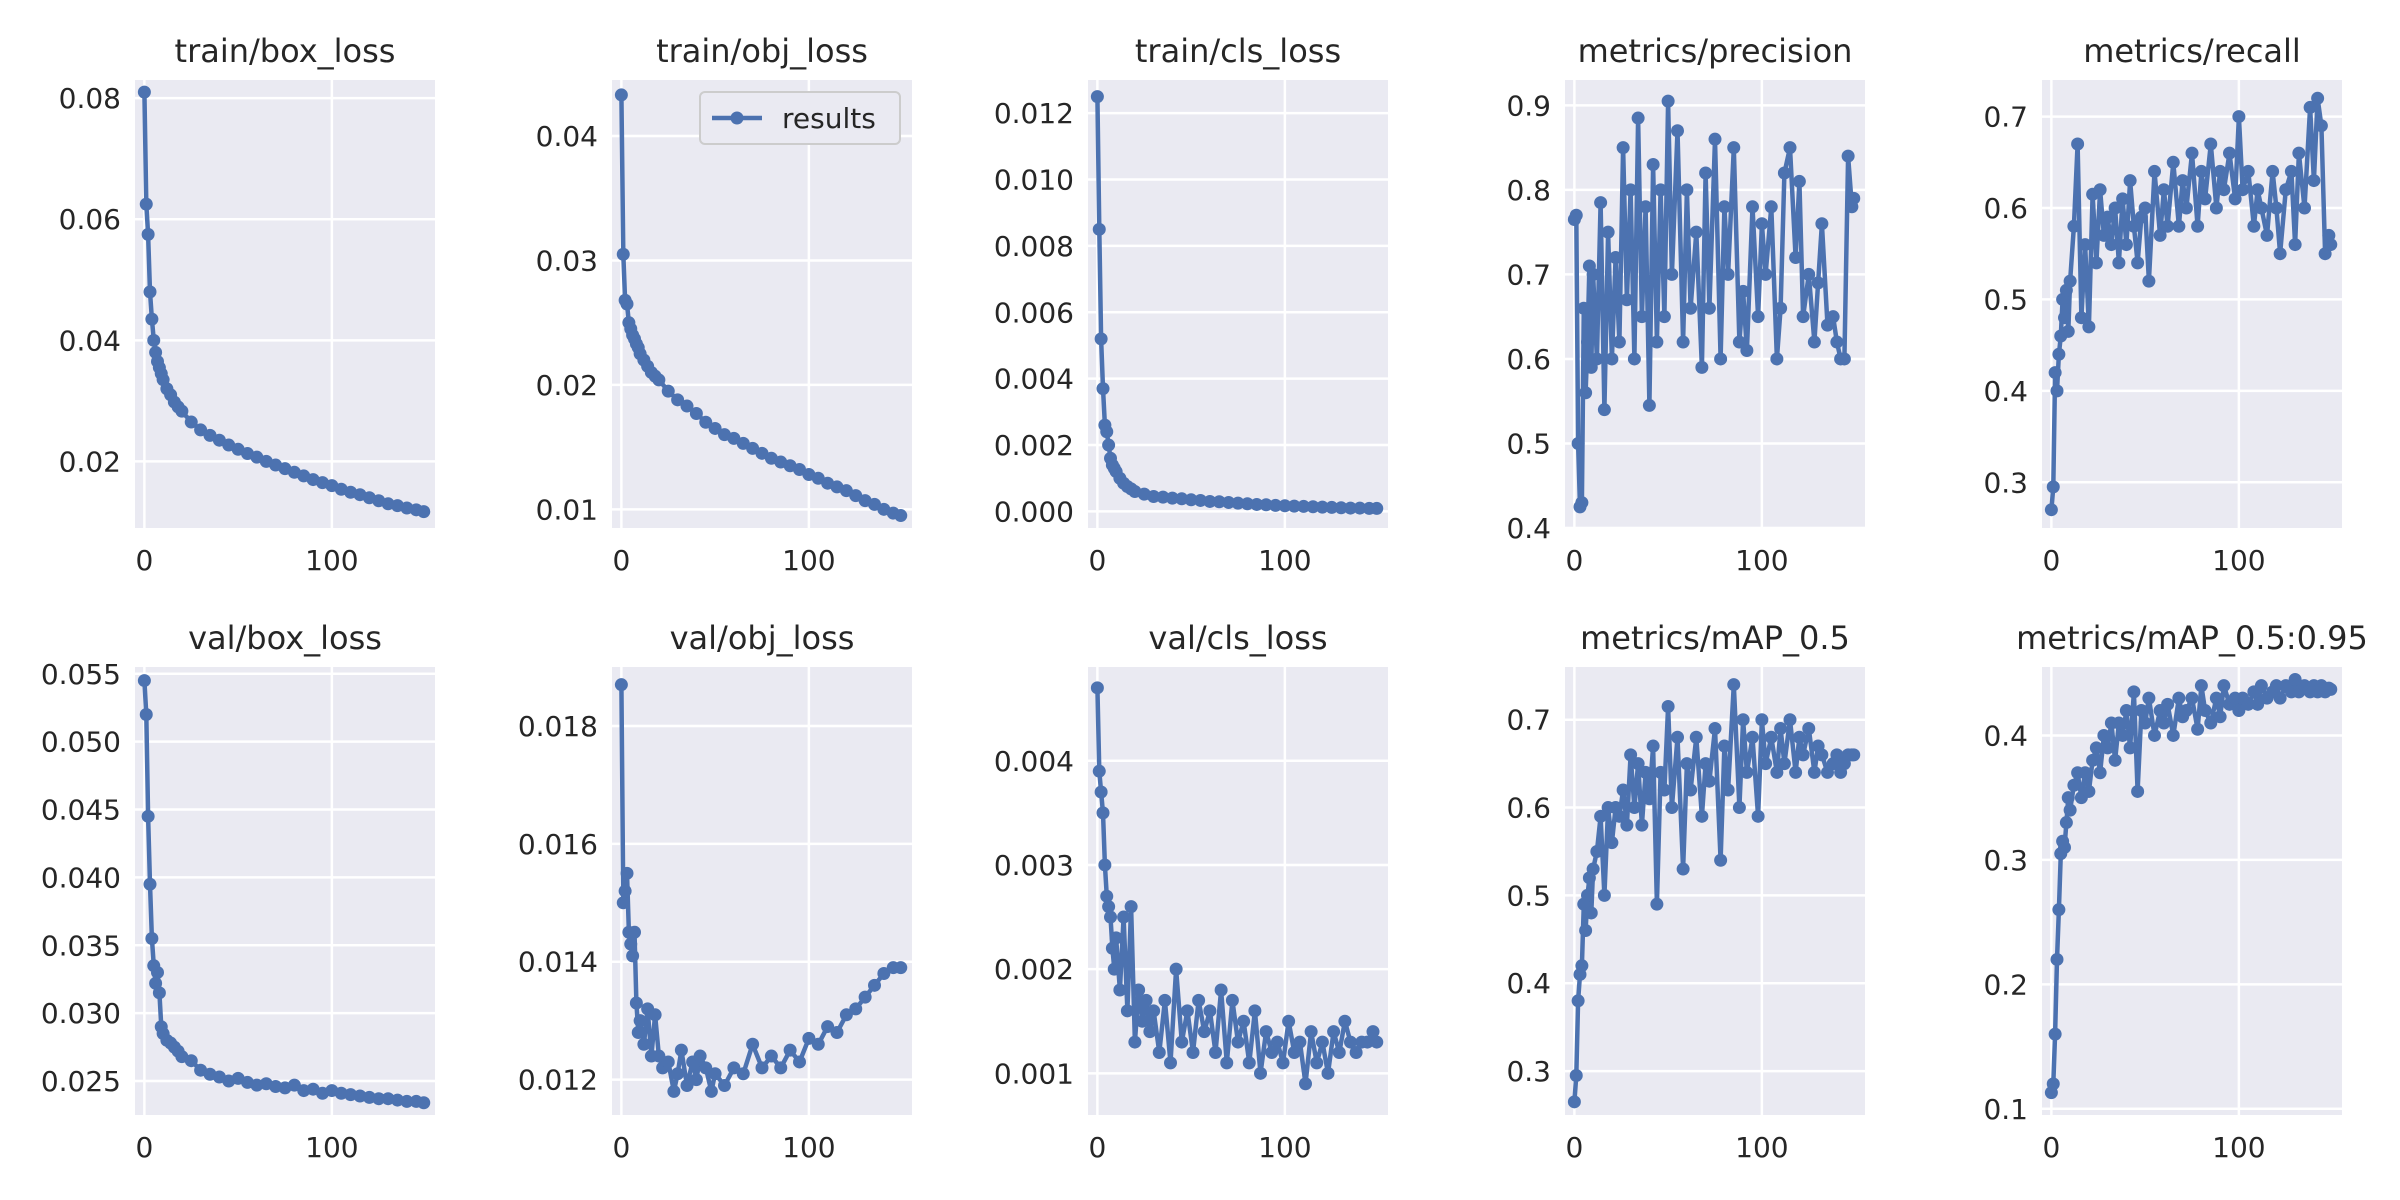 The height and width of the screenshot is (1200, 2400). What do you see at coordinates (90, 98) in the screenshot?
I see `y-tick-label: 0.08` at bounding box center [90, 98].